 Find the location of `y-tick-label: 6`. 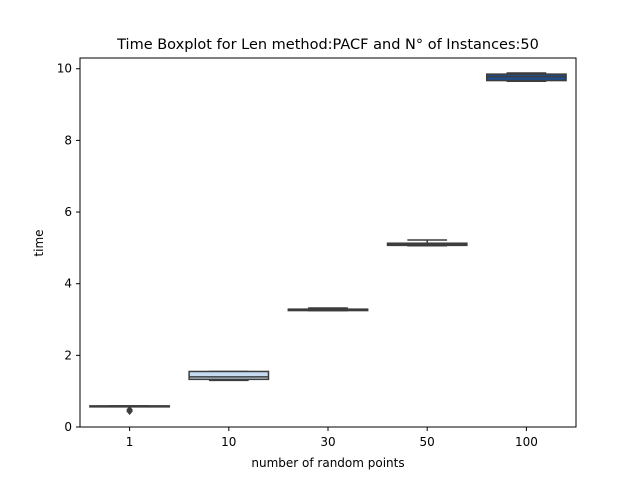

y-tick-label: 6 is located at coordinates (68, 212).